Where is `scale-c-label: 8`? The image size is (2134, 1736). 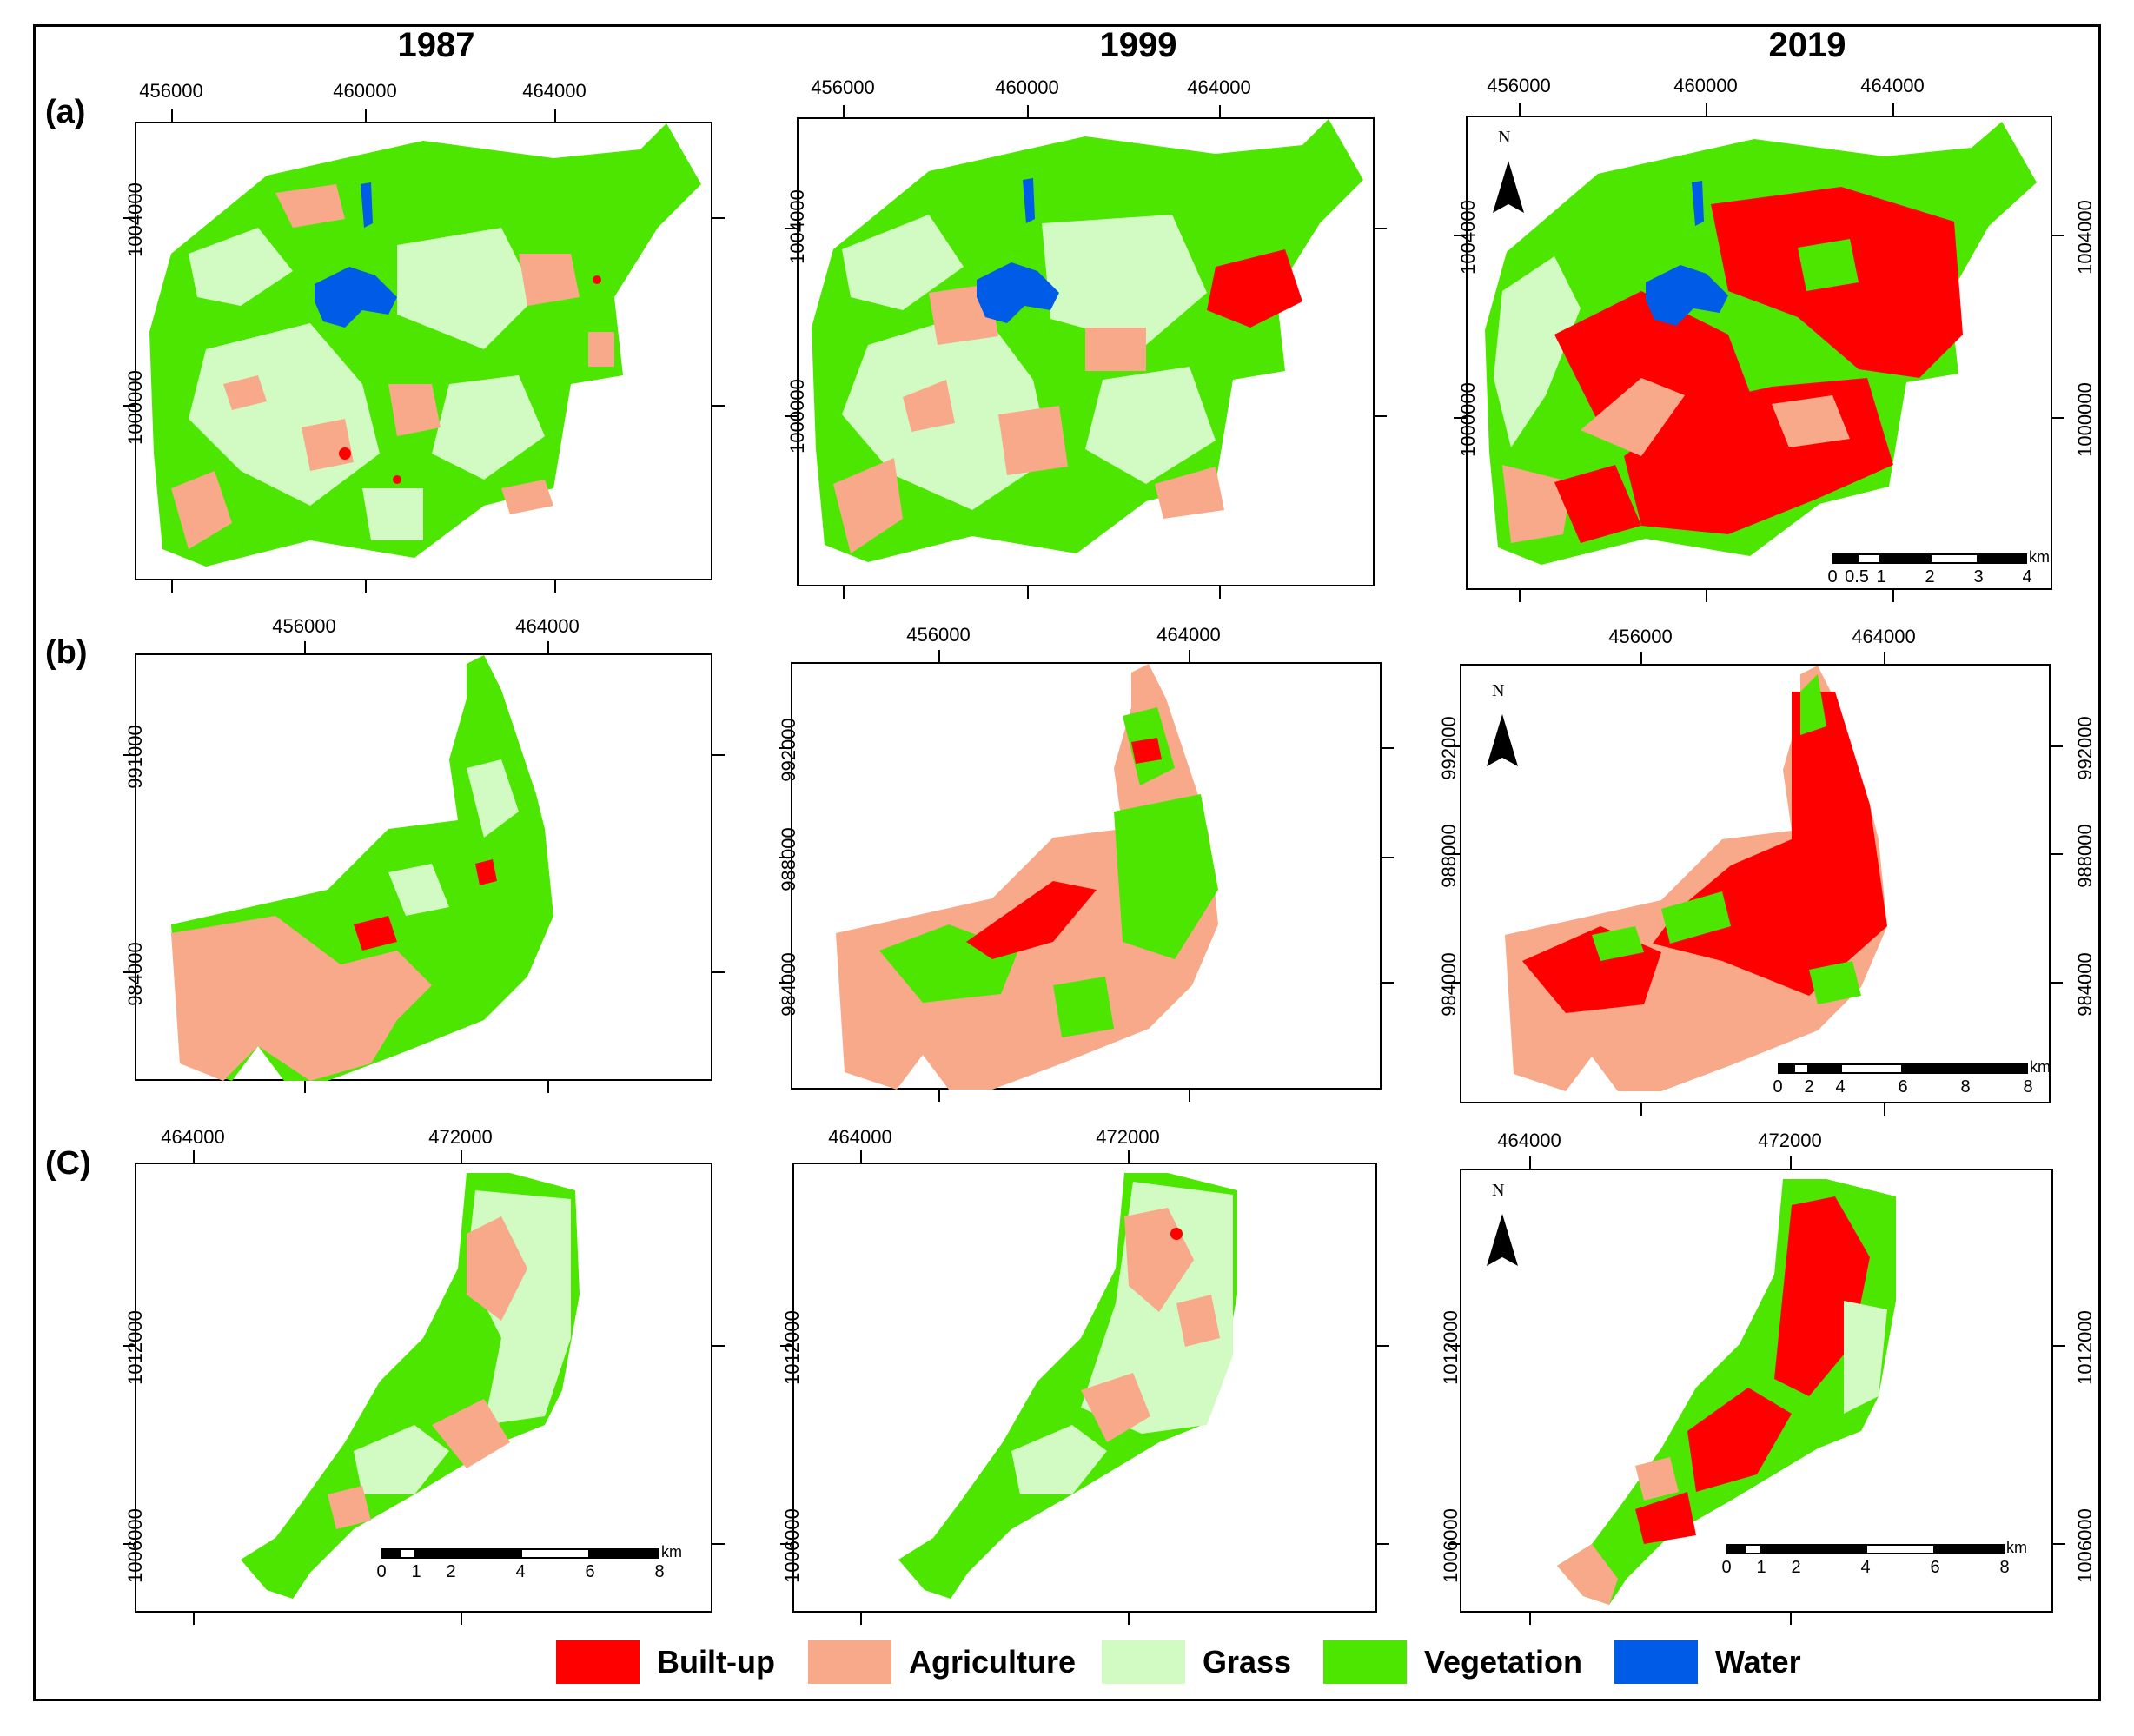 scale-c-label: 8 is located at coordinates (2004, 1567).